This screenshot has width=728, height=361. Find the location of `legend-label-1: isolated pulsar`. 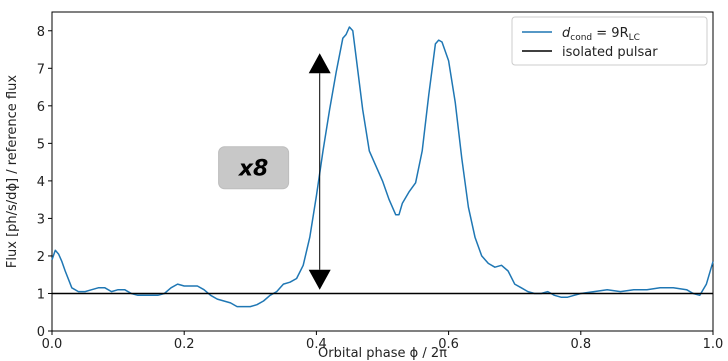

legend-label-1: isolated pulsar is located at coordinates (610, 52).